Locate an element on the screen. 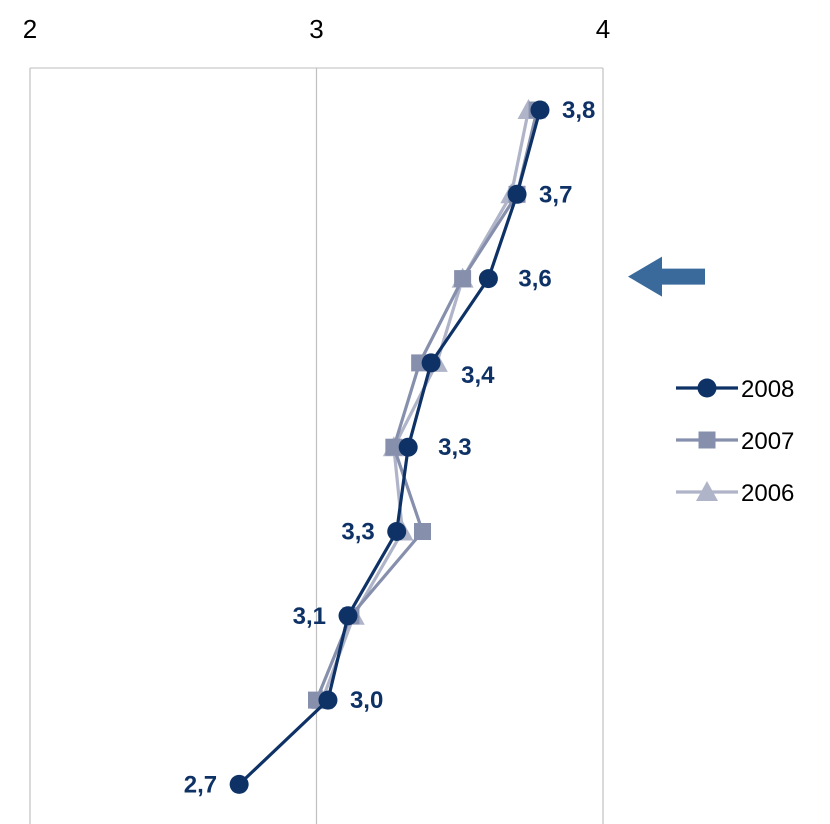  highlight-arrow-icon is located at coordinates (666, 276).